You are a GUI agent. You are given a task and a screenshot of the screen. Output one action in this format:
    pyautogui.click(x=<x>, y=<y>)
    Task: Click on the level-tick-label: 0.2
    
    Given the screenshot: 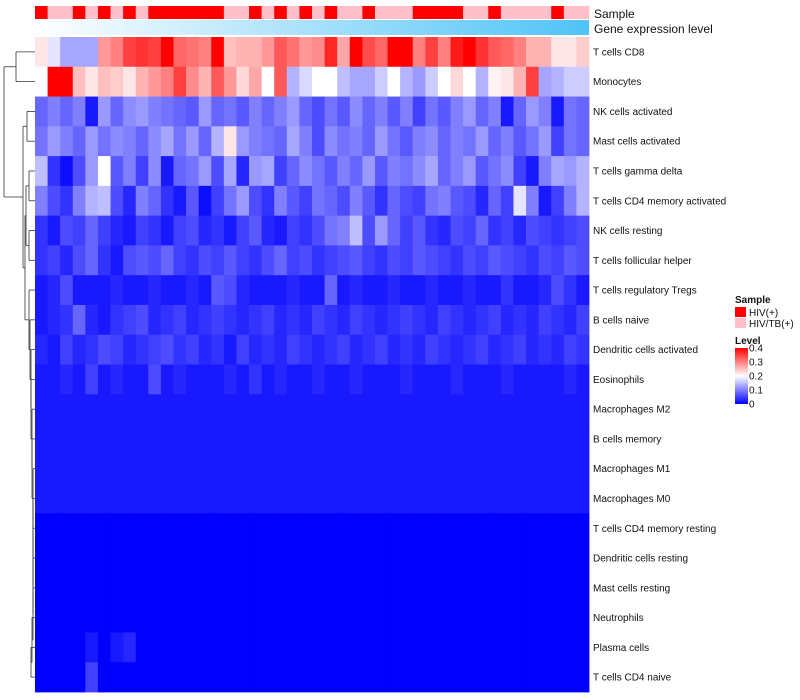 What is the action you would take?
    pyautogui.click(x=756, y=377)
    